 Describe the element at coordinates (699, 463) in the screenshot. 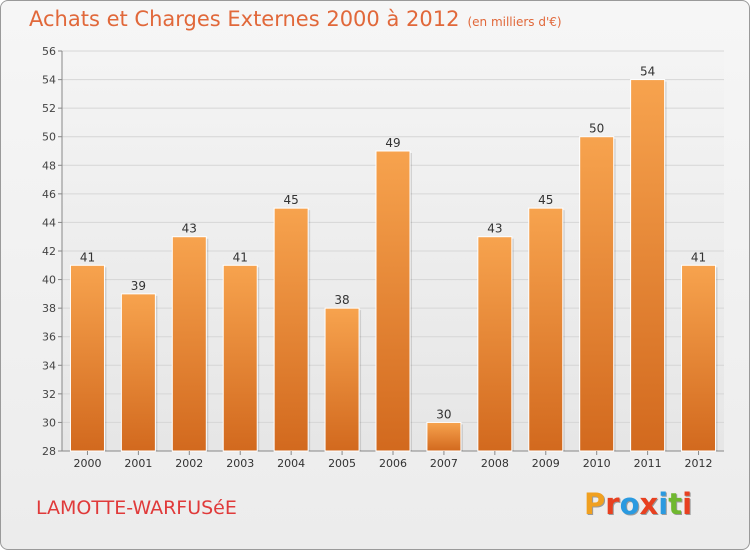

I see `x-tick-label: 2012` at that location.